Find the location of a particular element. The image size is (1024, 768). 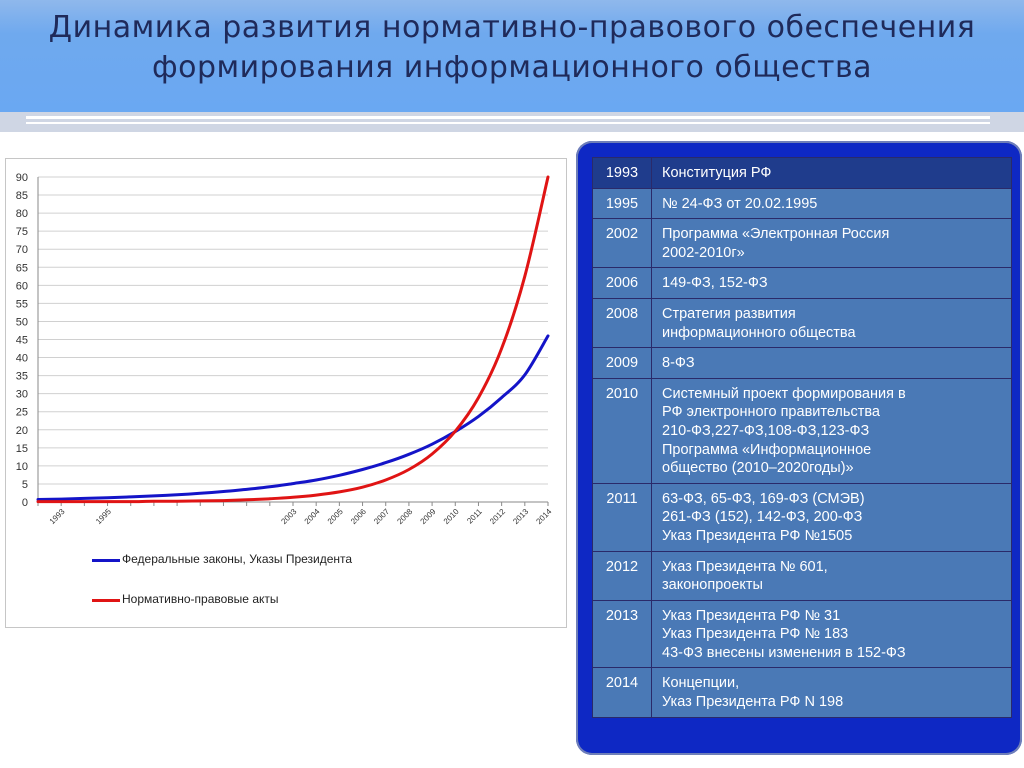

y-tick-label: 70 is located at coordinates (22, 250).